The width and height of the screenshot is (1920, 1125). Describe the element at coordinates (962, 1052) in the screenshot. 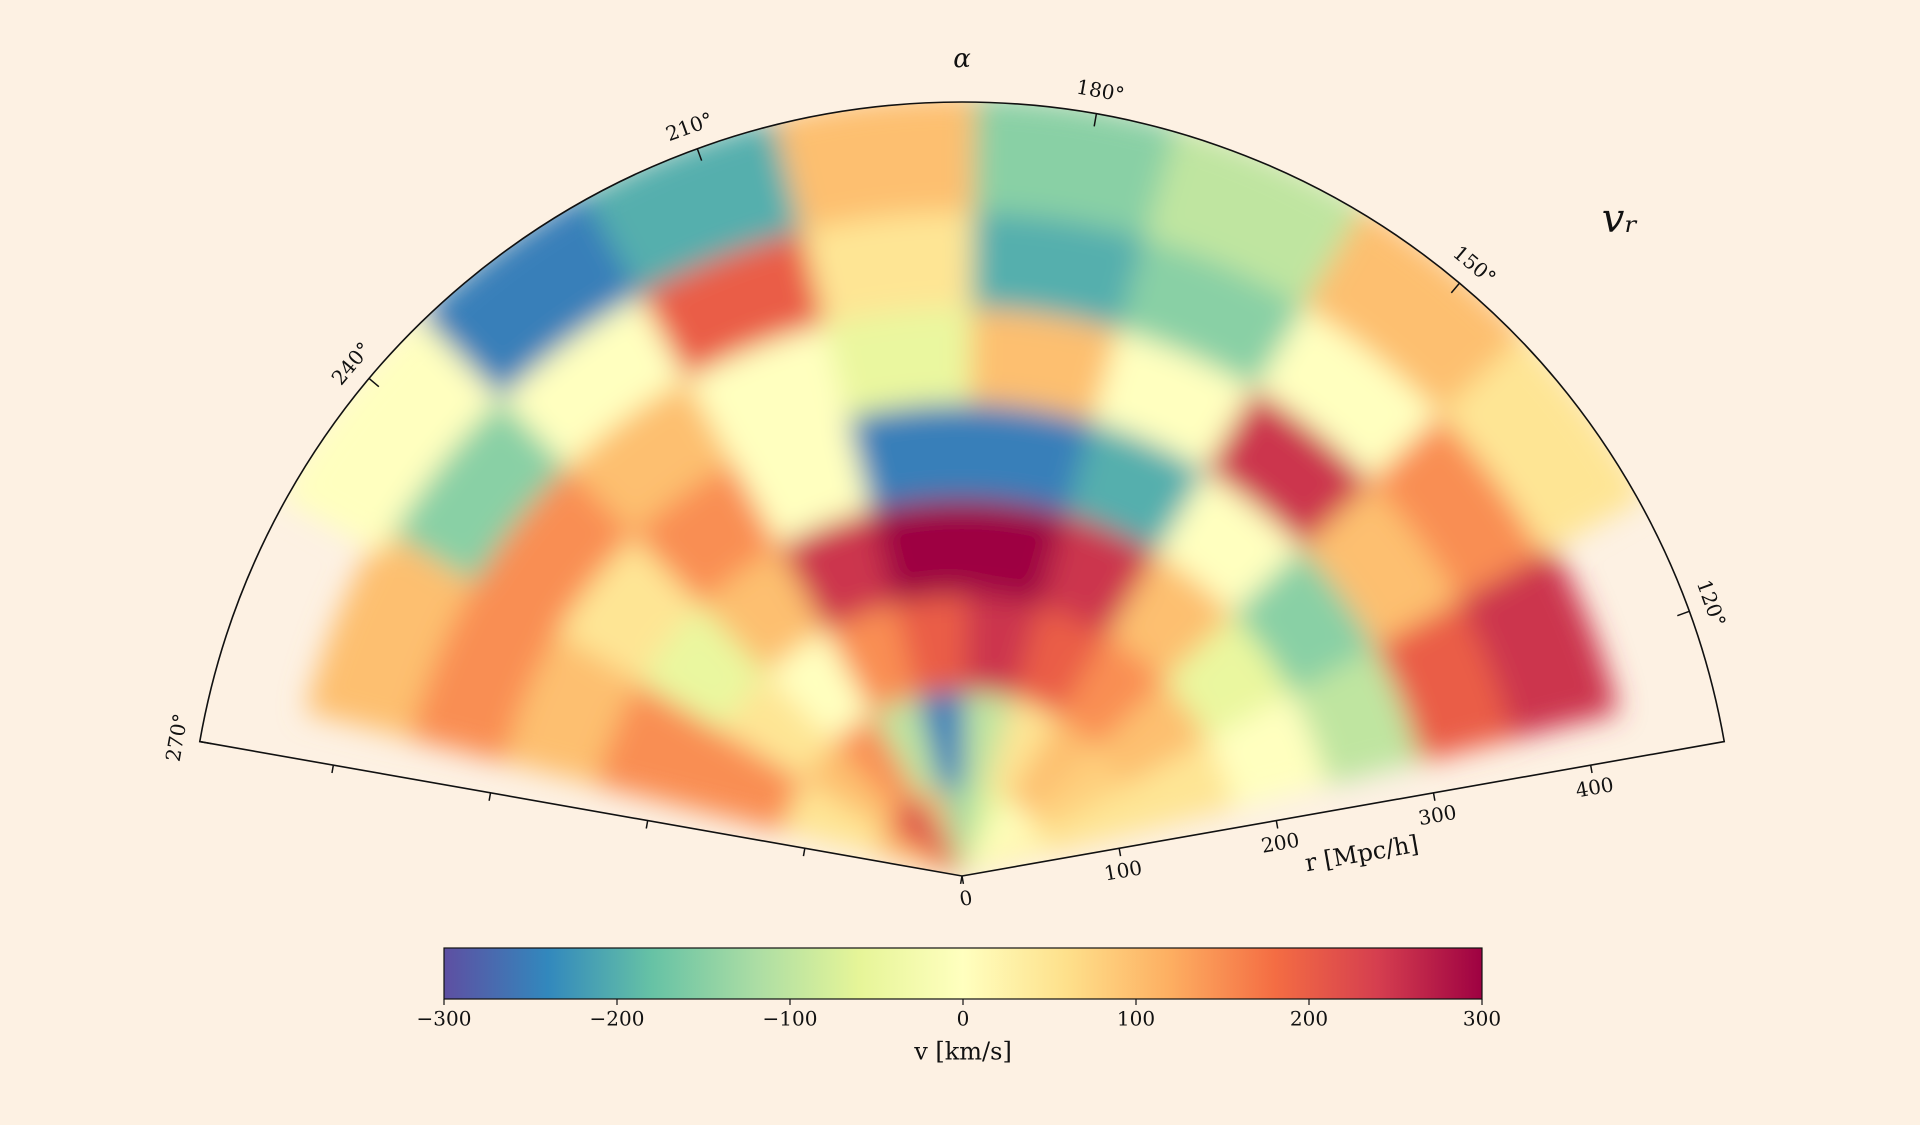

I see `colorbar-label: v [km/s]` at that location.